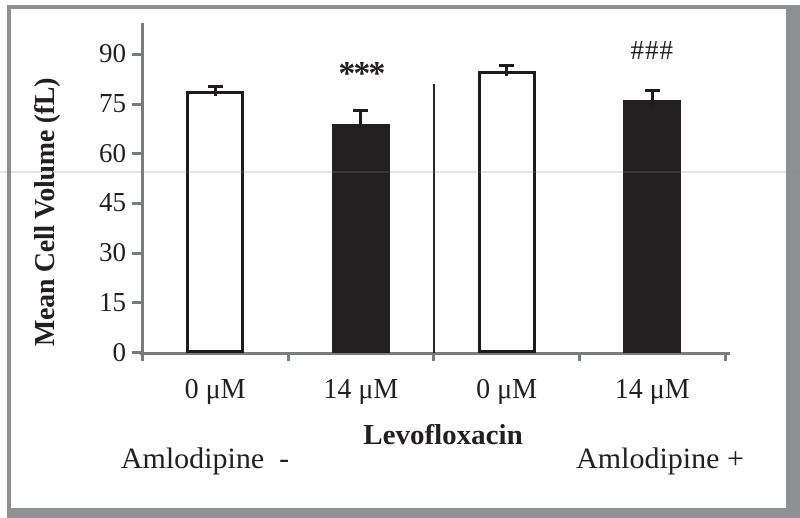 The width and height of the screenshot is (800, 518). What do you see at coordinates (142, 189) in the screenshot?
I see `y-axis-line` at bounding box center [142, 189].